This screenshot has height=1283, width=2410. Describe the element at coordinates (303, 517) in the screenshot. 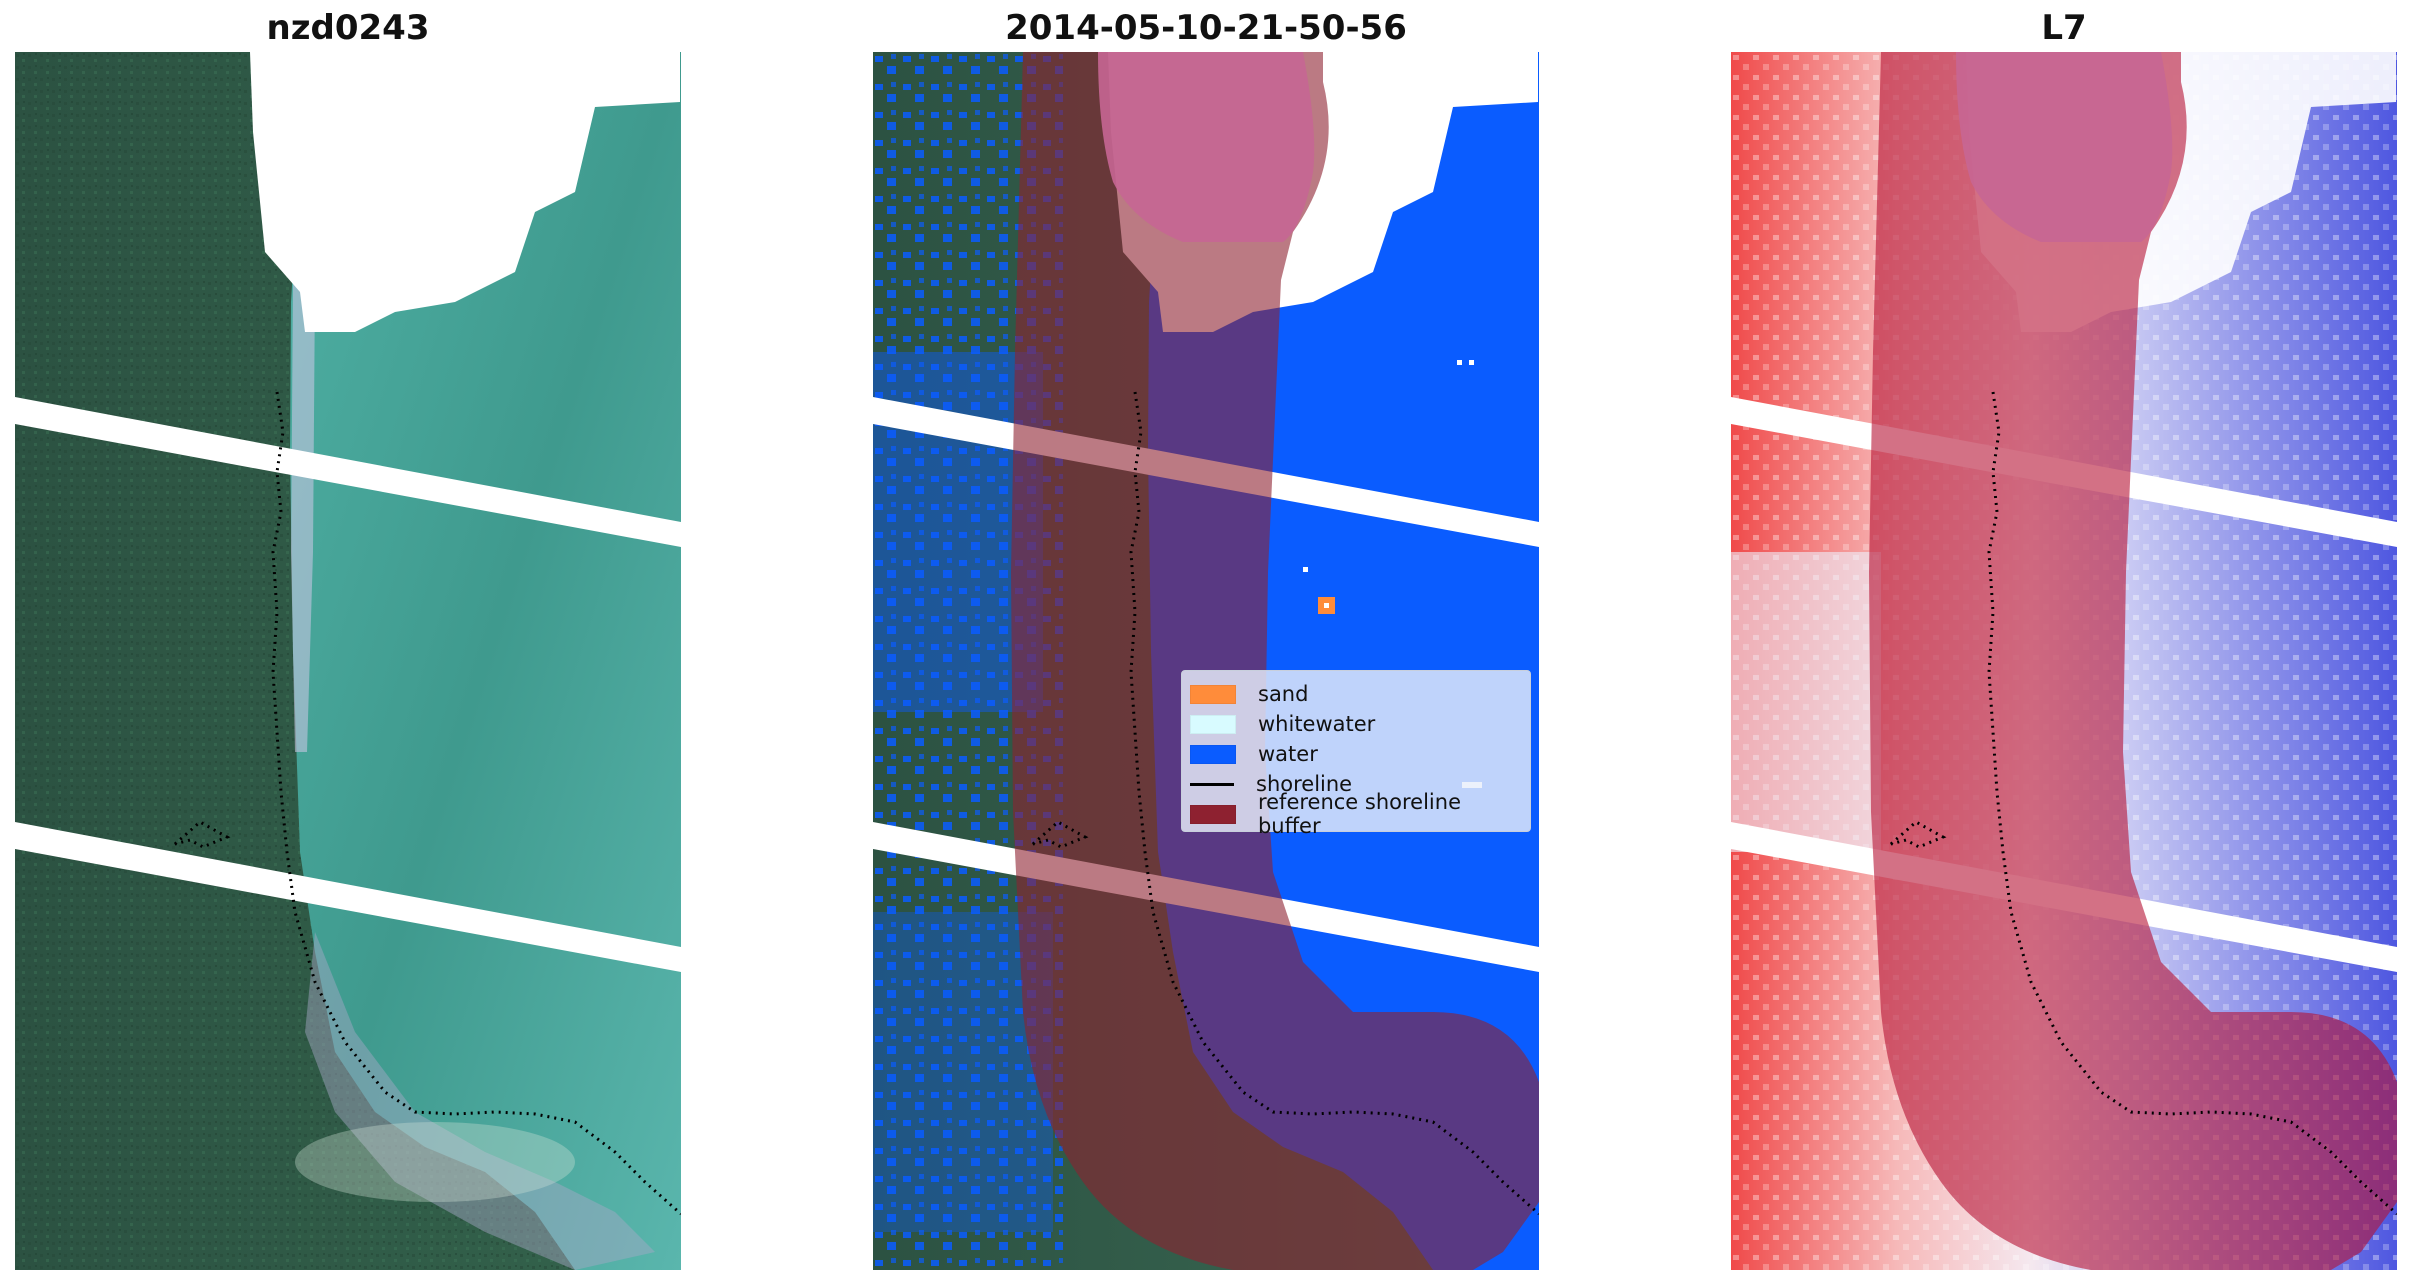

I see `surf-zone` at that location.